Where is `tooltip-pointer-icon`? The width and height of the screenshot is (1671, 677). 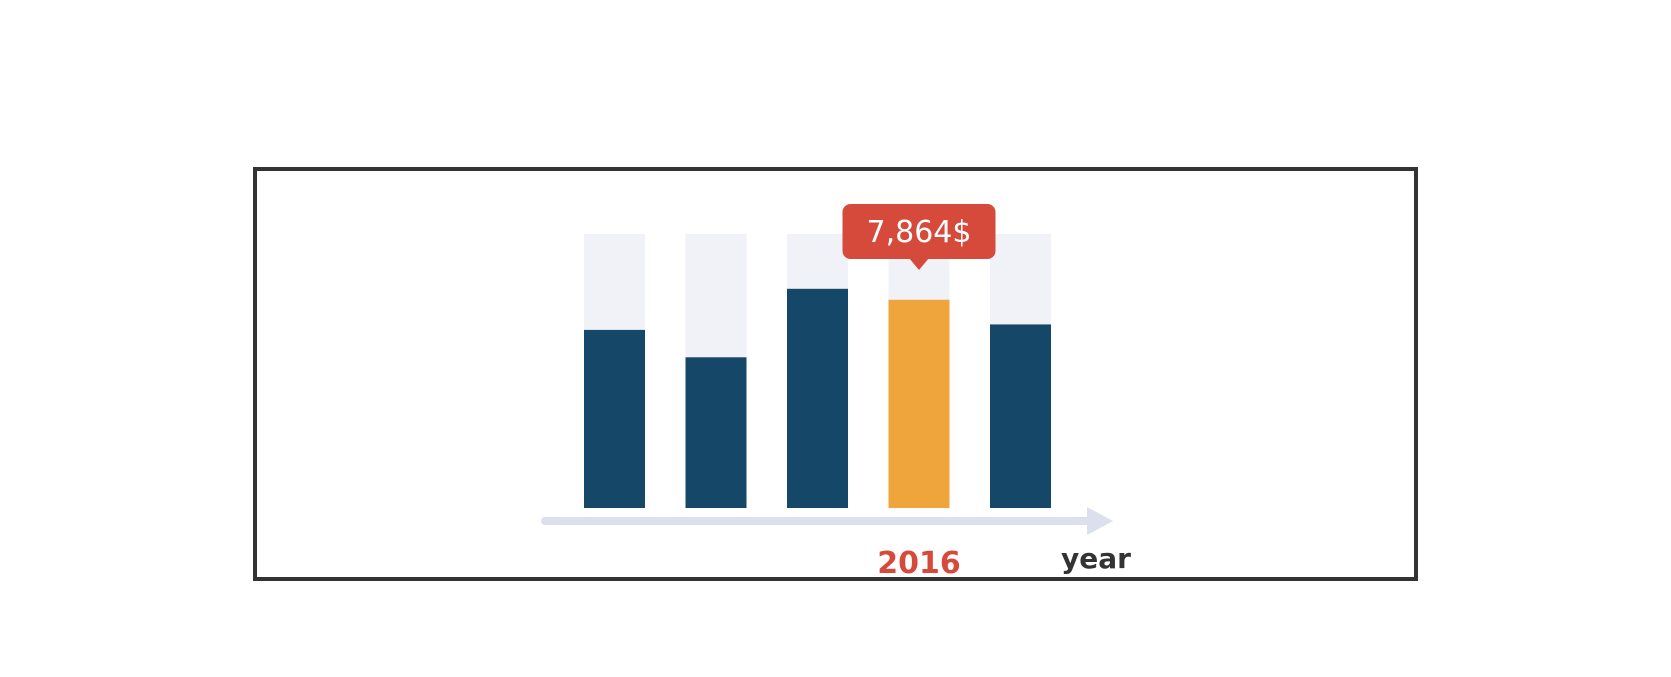
tooltip-pointer-icon is located at coordinates (919, 264).